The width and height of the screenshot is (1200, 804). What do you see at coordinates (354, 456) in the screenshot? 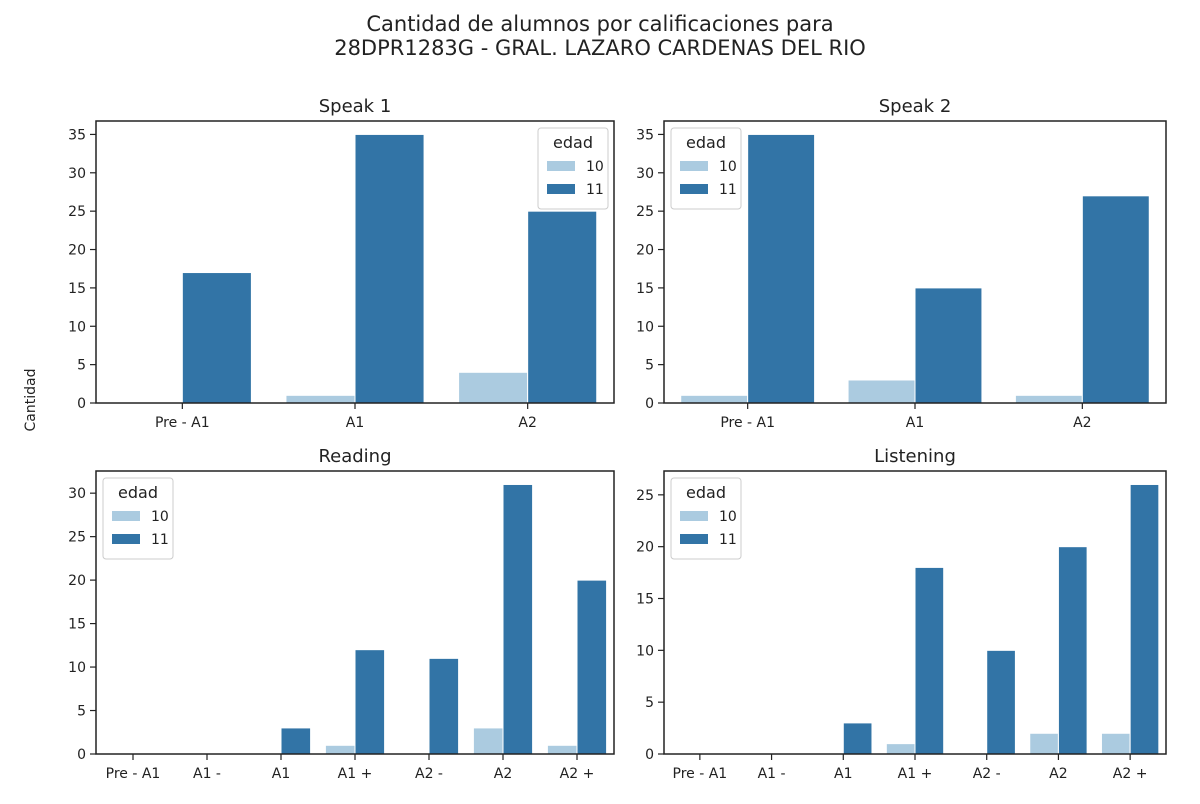
I see `subplot-title: Reading` at bounding box center [354, 456].